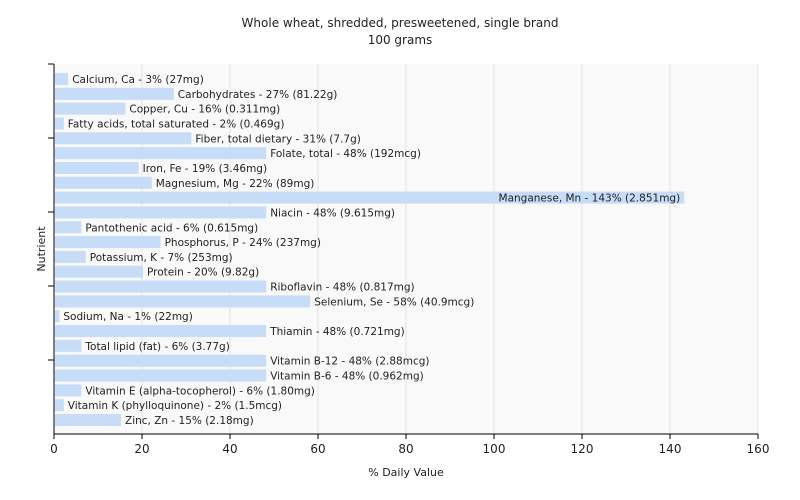  What do you see at coordinates (175, 406) in the screenshot?
I see `bar-label: Vitamin K (phylloquinone) - 2% (1.5mcg)` at bounding box center [175, 406].